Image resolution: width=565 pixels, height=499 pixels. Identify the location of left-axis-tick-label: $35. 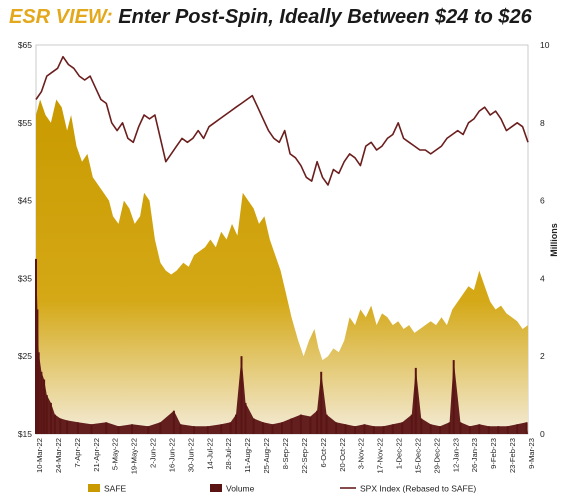
(25, 278).